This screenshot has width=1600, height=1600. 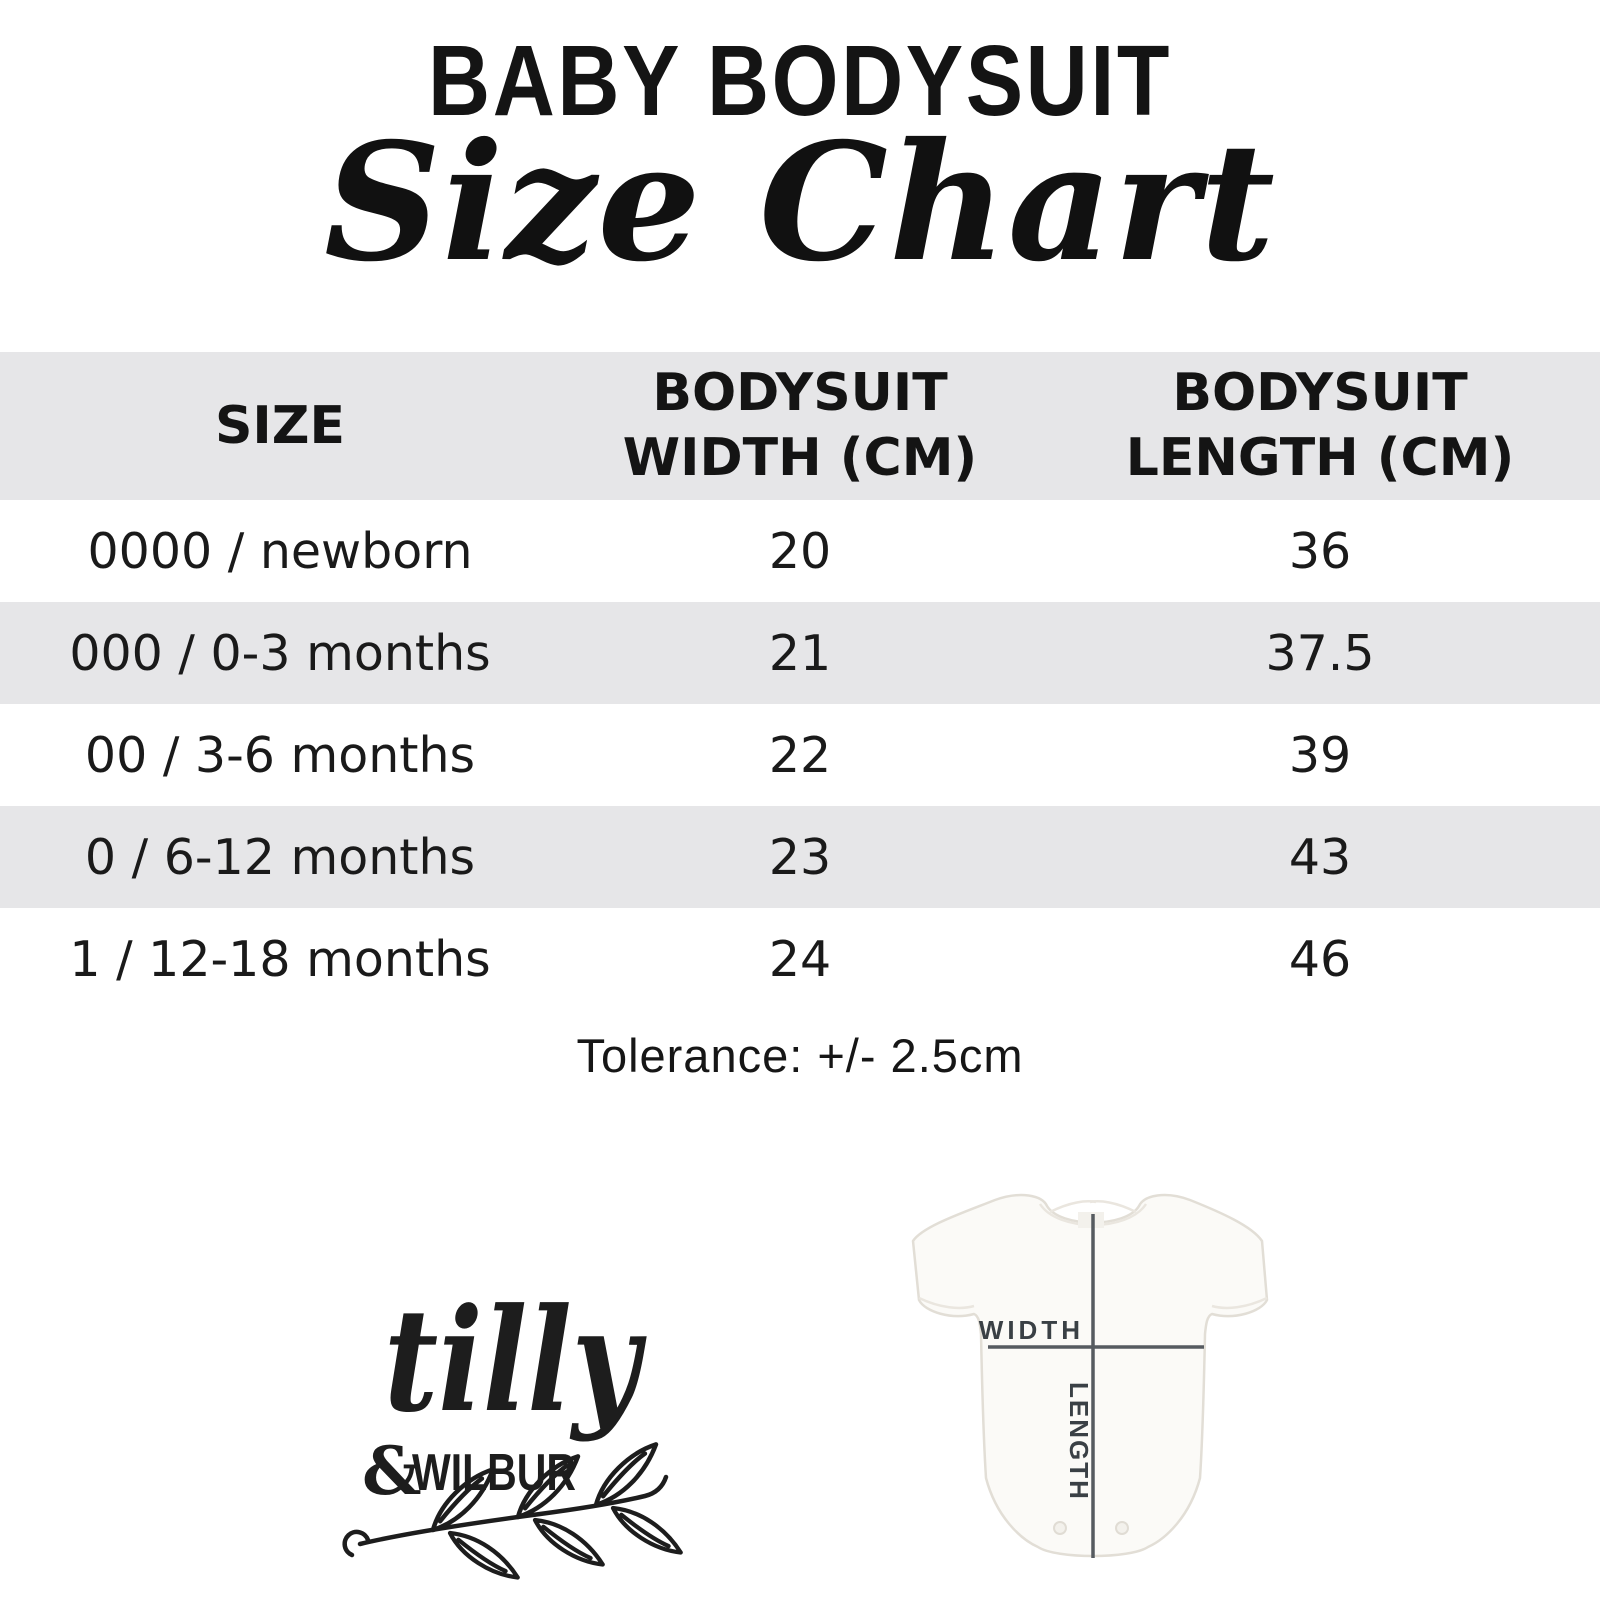 What do you see at coordinates (280, 425) in the screenshot?
I see `column-header-size: SIZE` at bounding box center [280, 425].